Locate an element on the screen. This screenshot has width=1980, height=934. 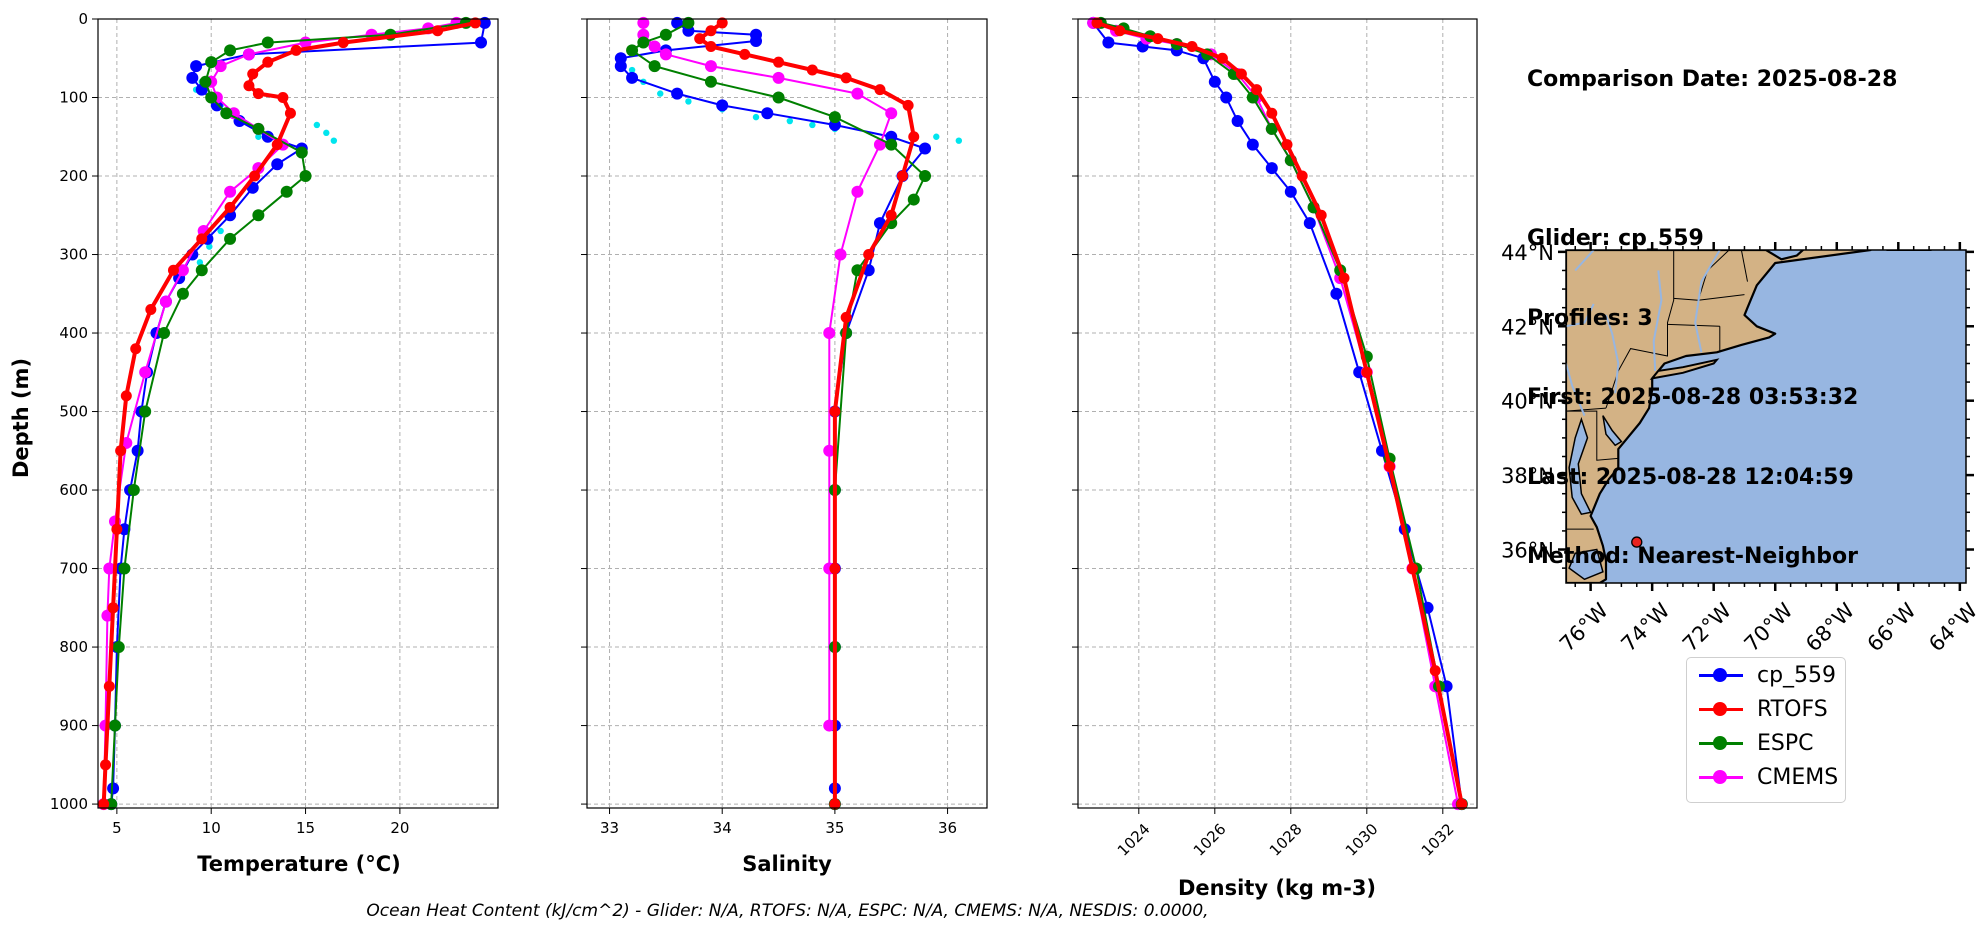
x-tick-label: 15 is located at coordinates (305, 828).